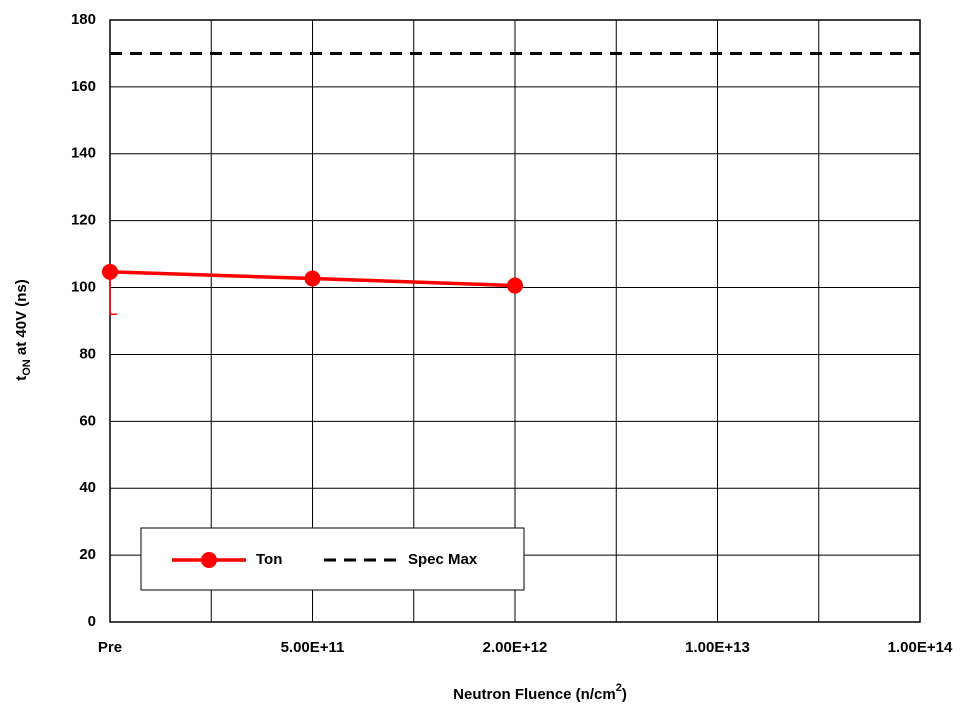  What do you see at coordinates (83, 86) in the screenshot?
I see `y-tick-label: 160` at bounding box center [83, 86].